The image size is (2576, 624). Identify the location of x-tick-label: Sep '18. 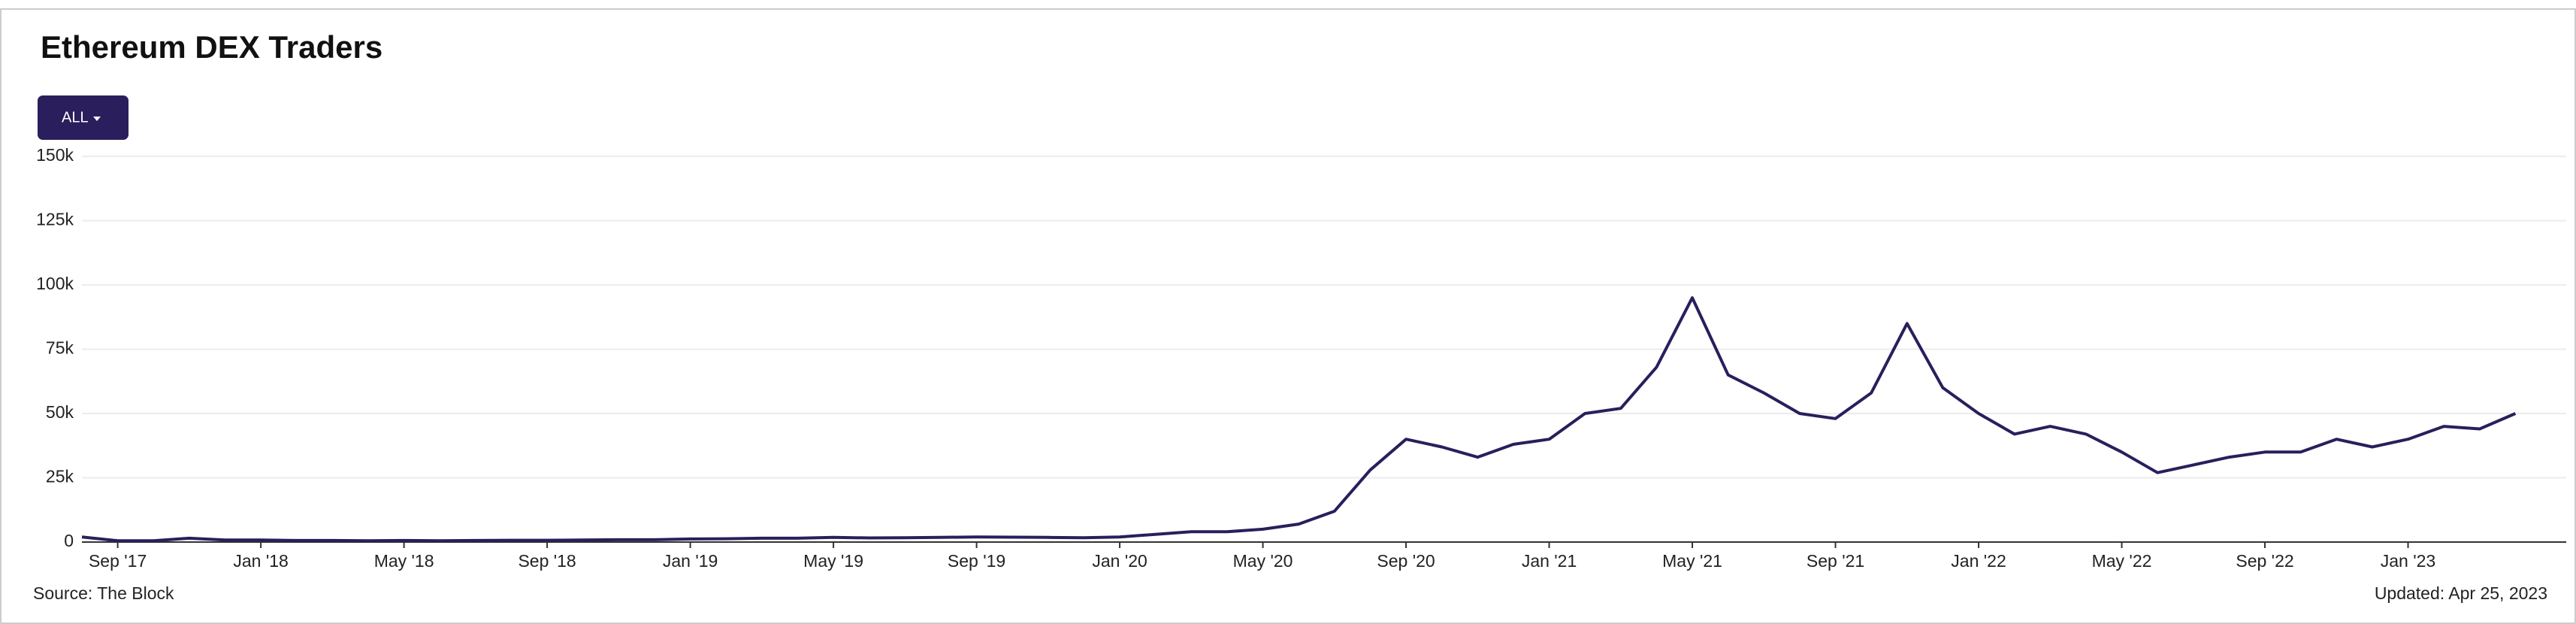
(547, 561).